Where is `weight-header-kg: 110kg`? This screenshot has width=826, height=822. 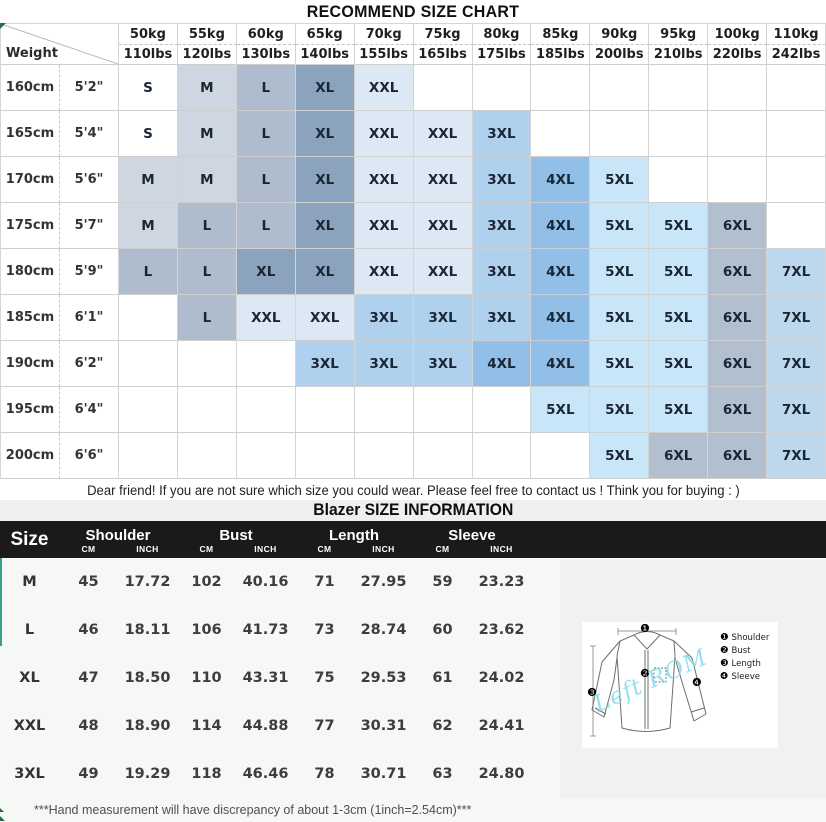 weight-header-kg: 110kg is located at coordinates (796, 34).